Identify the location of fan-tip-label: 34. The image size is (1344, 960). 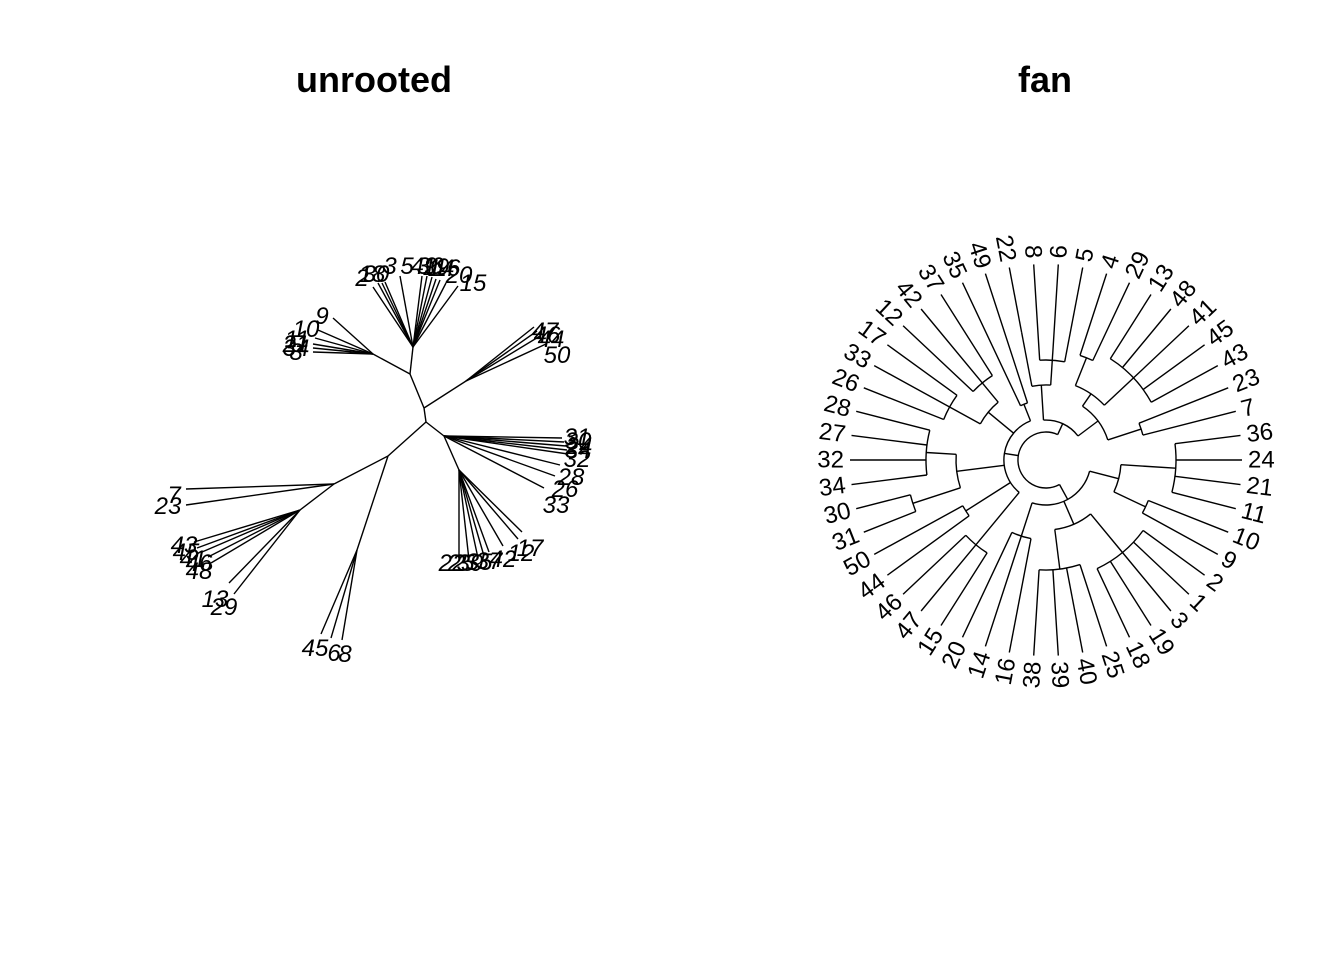
(832, 487).